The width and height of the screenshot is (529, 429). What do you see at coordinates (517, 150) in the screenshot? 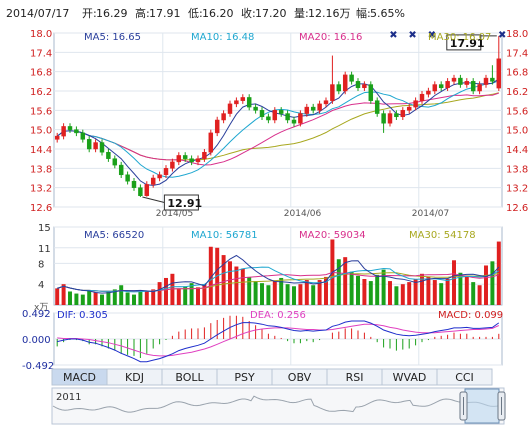
I see `price-ytick-right: 14.4` at bounding box center [517, 150].